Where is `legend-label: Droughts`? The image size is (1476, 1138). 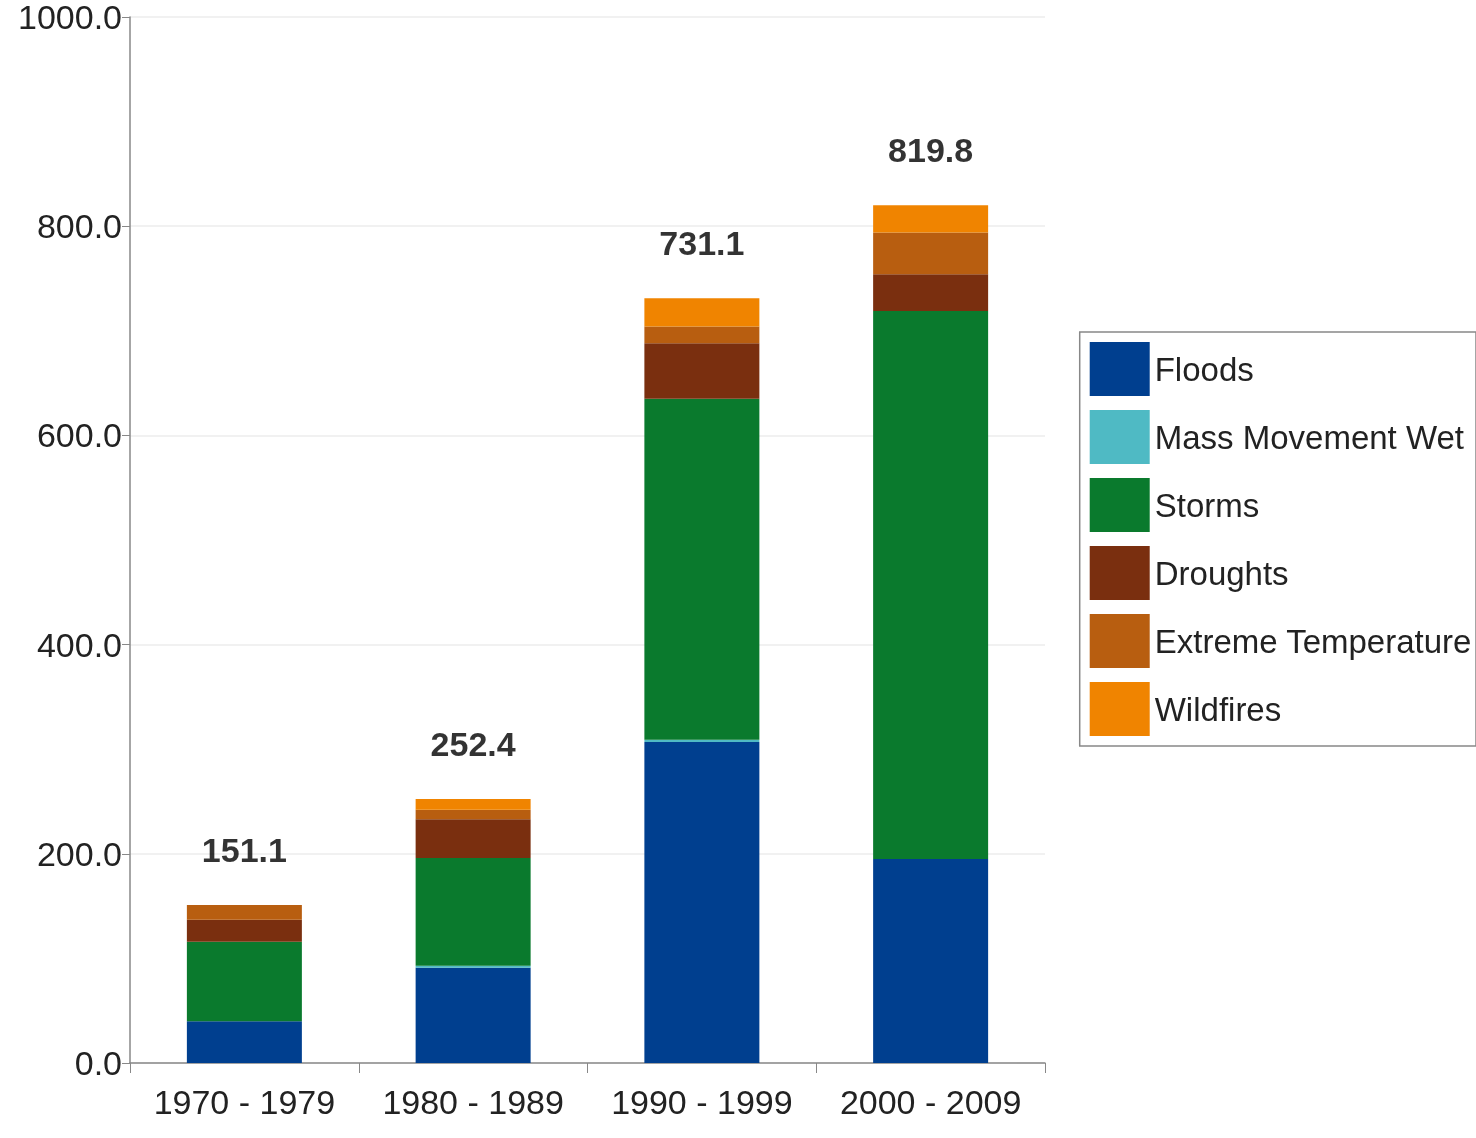
legend-label: Droughts is located at coordinates (1221, 573).